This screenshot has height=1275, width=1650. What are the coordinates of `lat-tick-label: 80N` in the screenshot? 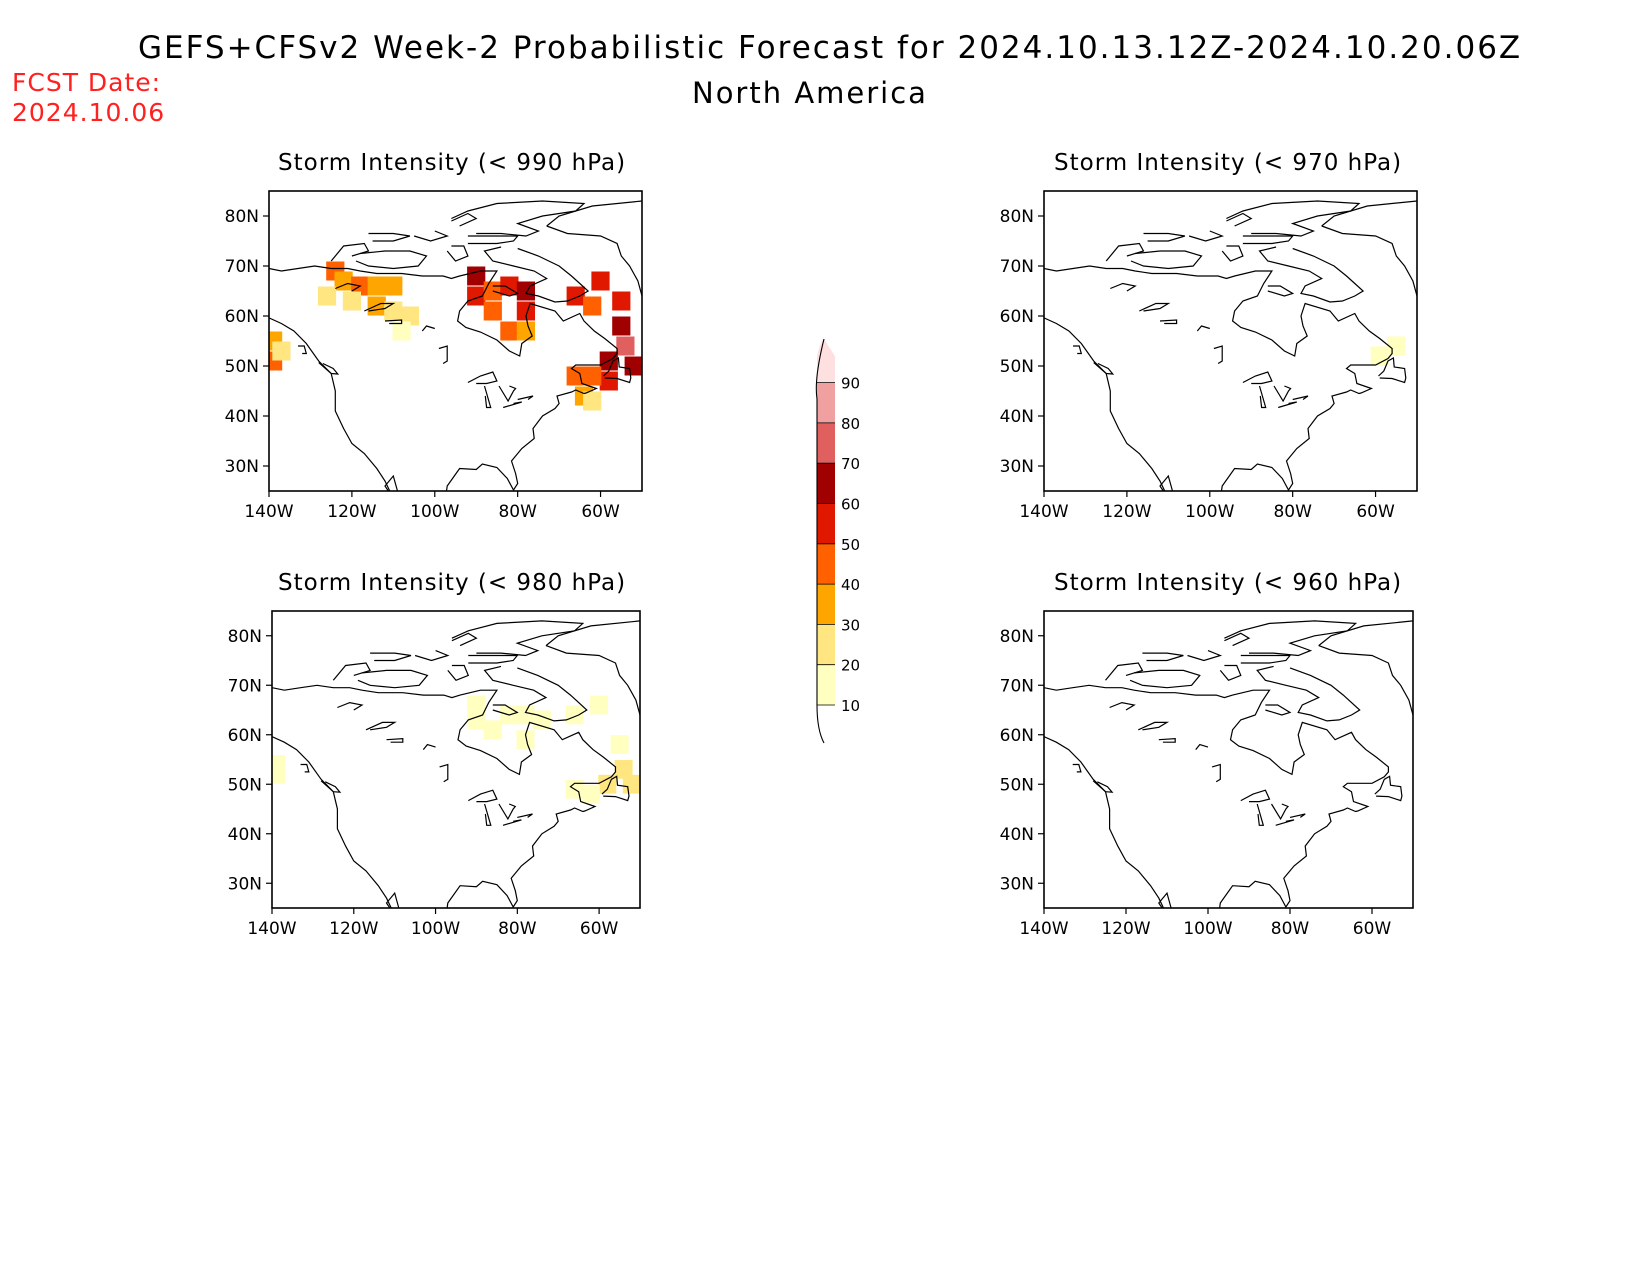 It's located at (1017, 217).